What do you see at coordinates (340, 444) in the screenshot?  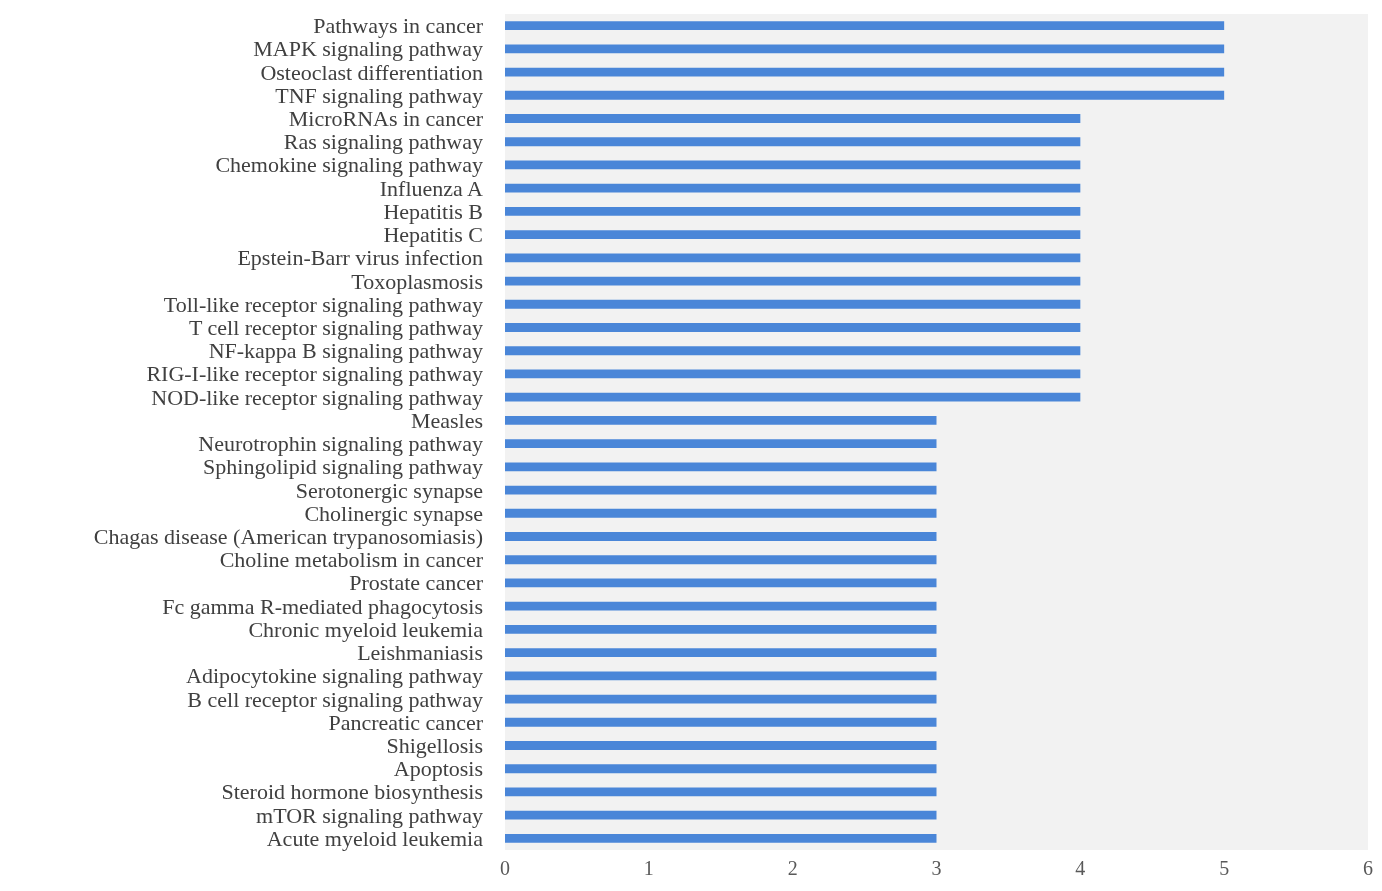 I see `y-tick-label: Neurotrophin signaling pathway` at bounding box center [340, 444].